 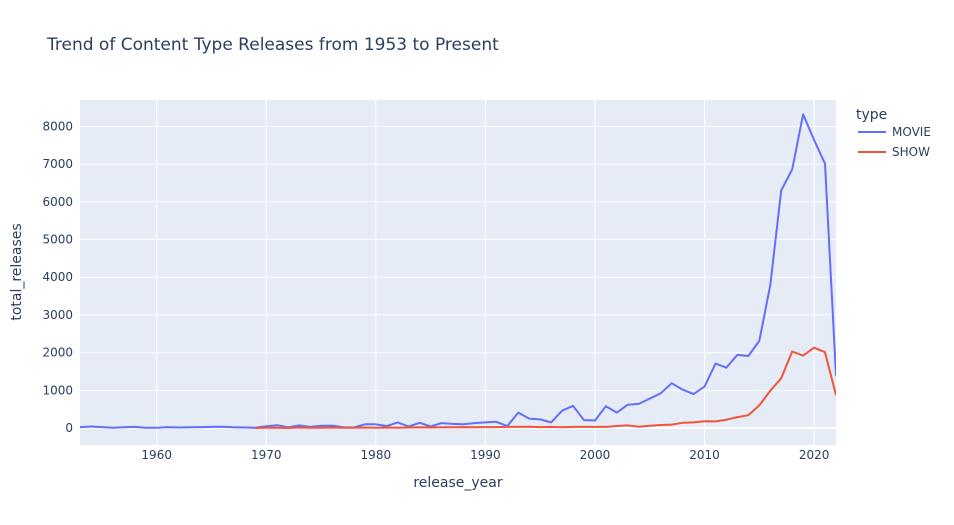 What do you see at coordinates (57, 164) in the screenshot?
I see `y-tick-label: 7000` at bounding box center [57, 164].